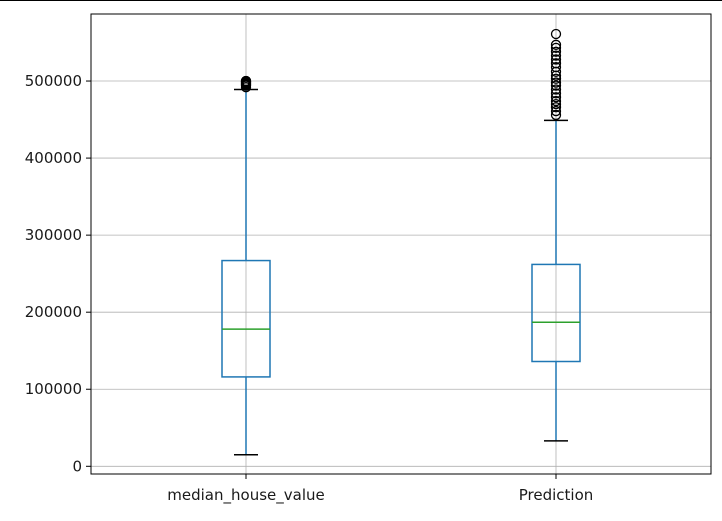 The image size is (722, 521). I want to click on box-median-house-value, so click(246, 265).